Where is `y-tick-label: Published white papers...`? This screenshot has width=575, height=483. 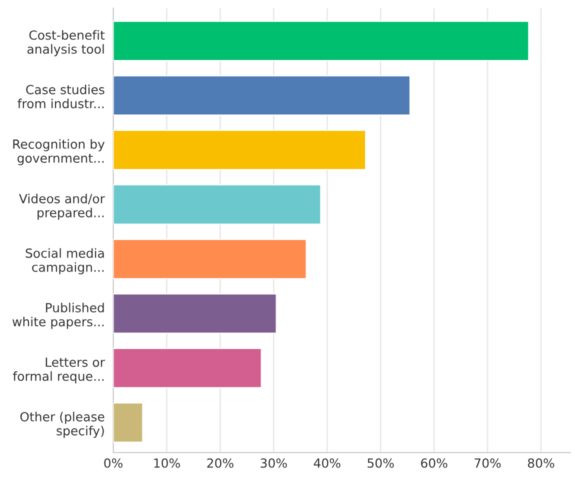
y-tick-label: Published white papers... is located at coordinates (58, 315).